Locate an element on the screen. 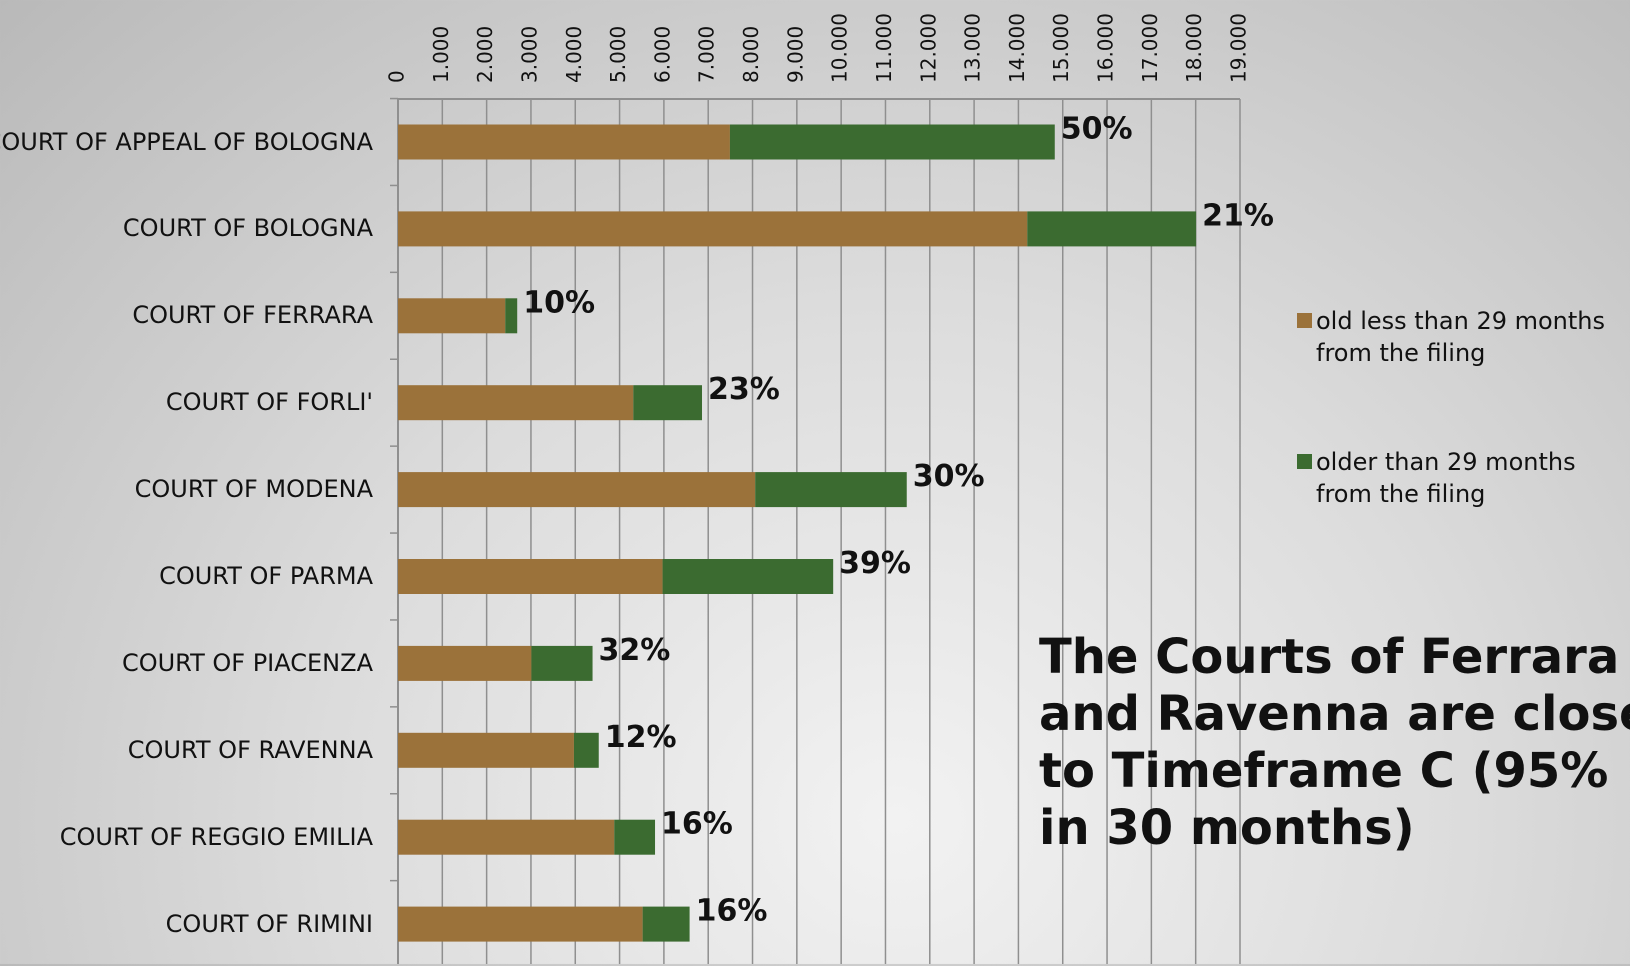  x-tick-label: 11.000 is located at coordinates (884, 48).